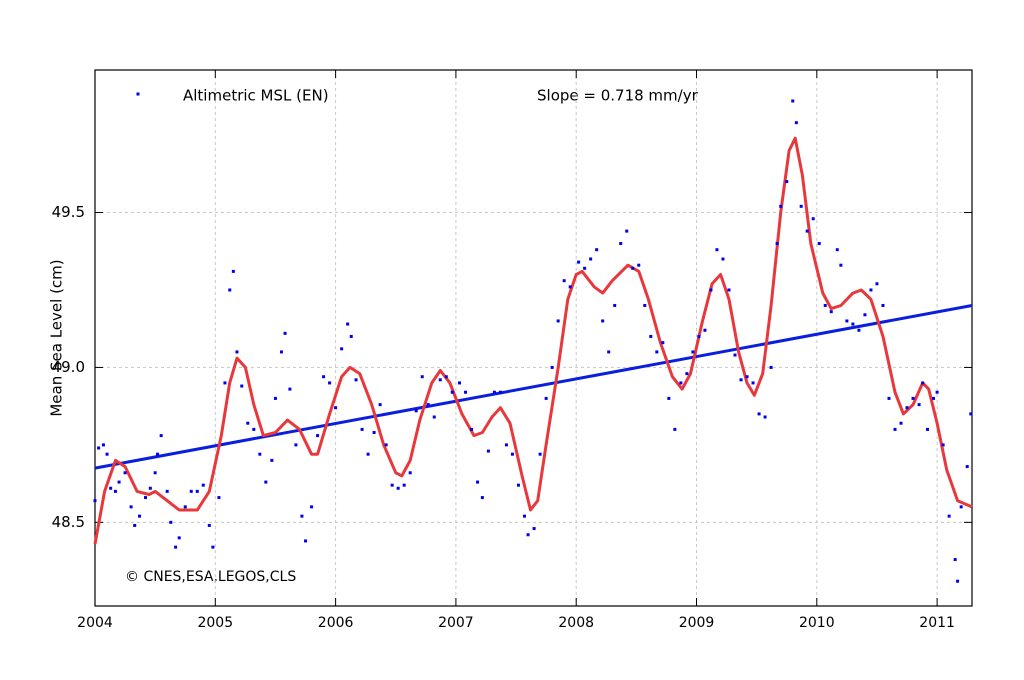 This screenshot has width=1024, height=680. I want to click on x-tick-label: 2004, so click(95, 623).